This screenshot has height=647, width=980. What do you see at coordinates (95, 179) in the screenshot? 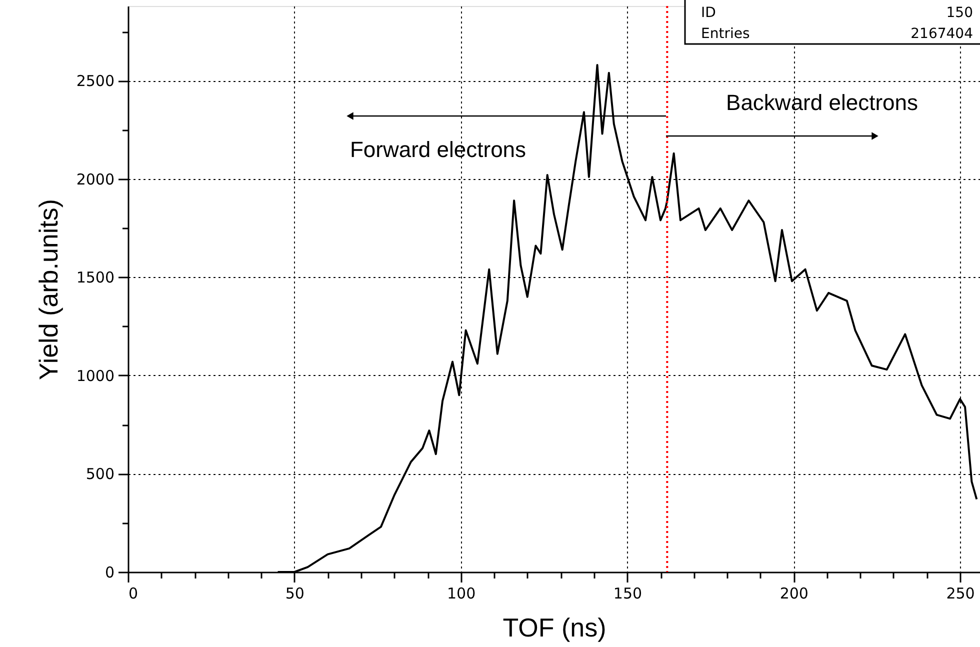
I see `y-tick-label: 2000` at bounding box center [95, 179].